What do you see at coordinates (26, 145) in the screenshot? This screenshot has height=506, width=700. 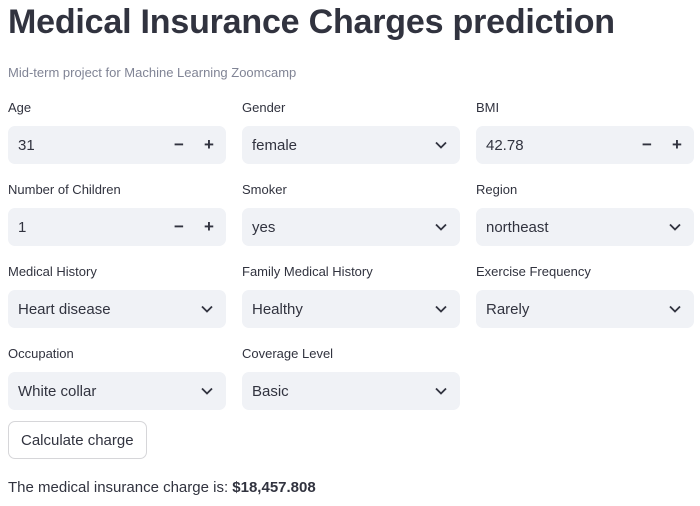 I see `age-value: 31` at bounding box center [26, 145].